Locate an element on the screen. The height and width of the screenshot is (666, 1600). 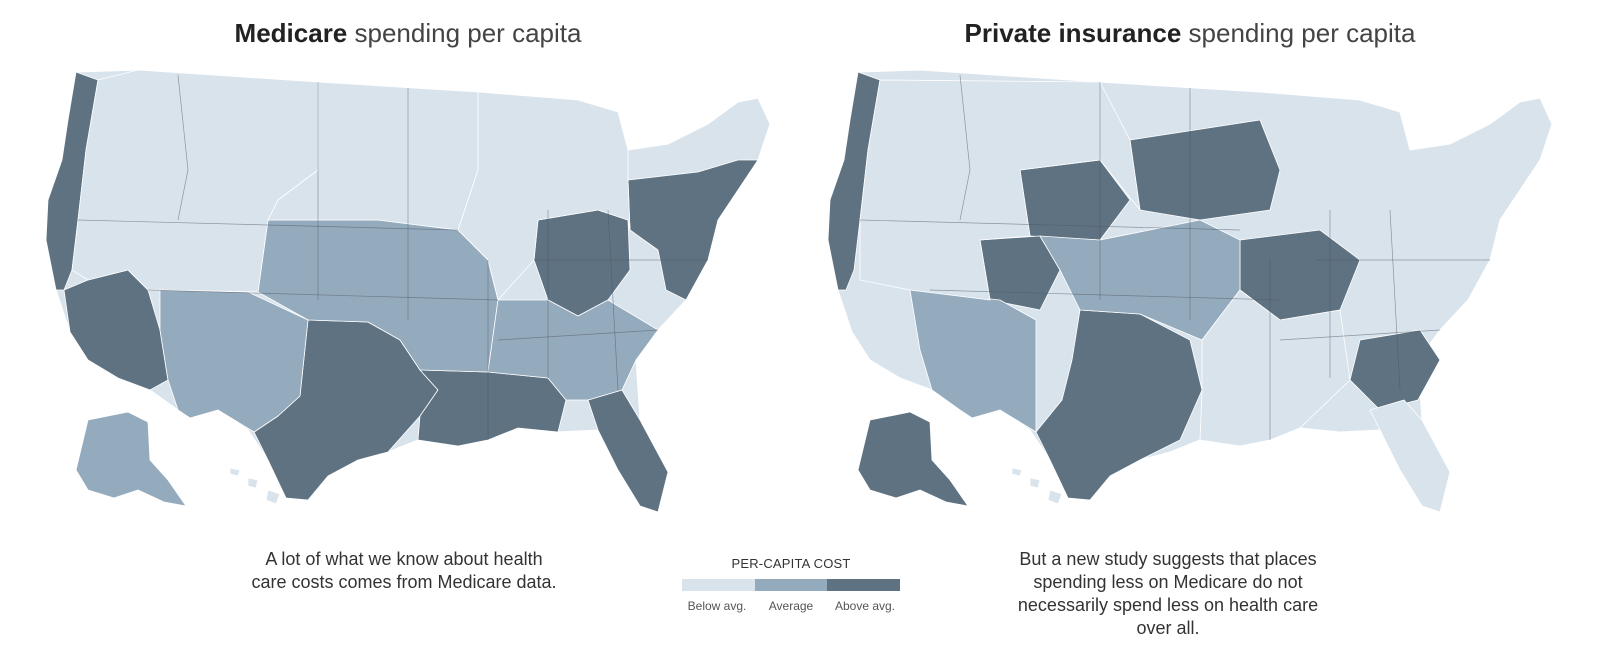
legend-label-average: Average is located at coordinates (791, 606).